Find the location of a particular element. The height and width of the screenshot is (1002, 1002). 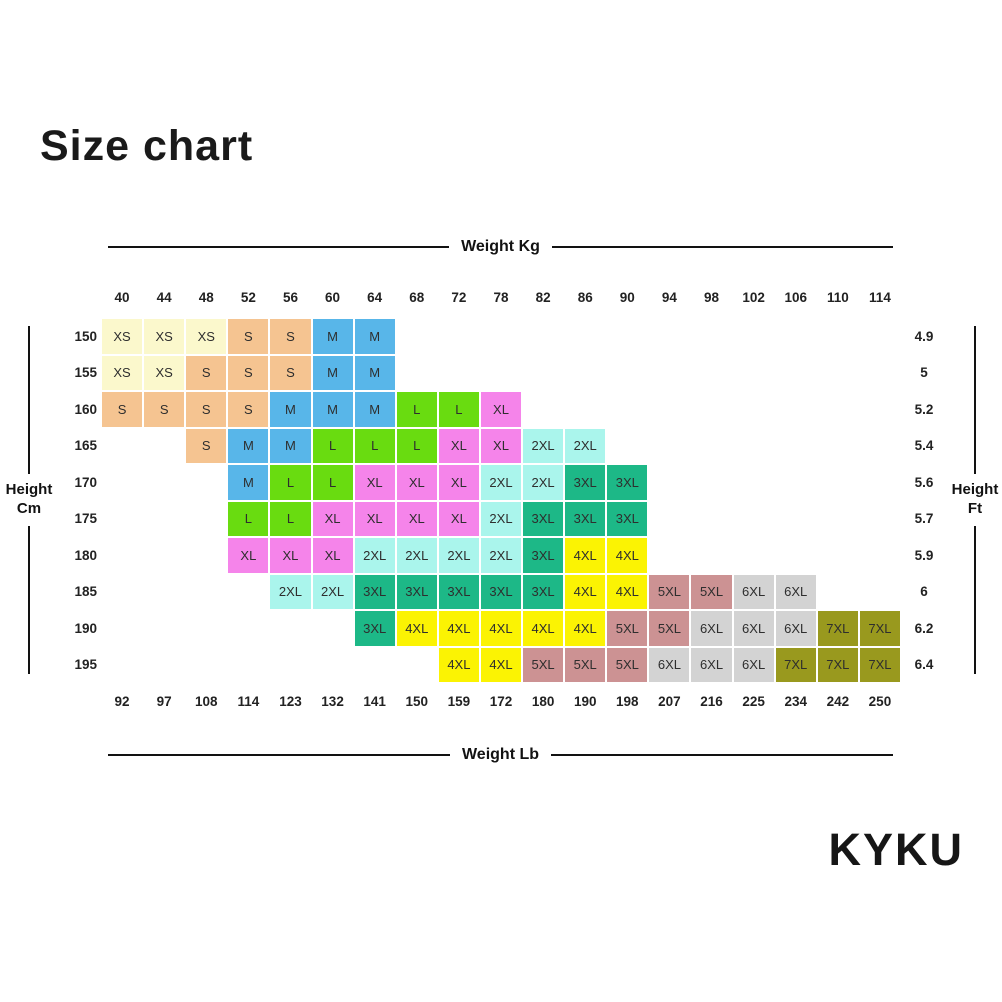

ft-label-column: 4.9 5 5.2 5.4 5.6 5.7 5.9 6 6.2 6.4 is located at coordinates (924, 500).